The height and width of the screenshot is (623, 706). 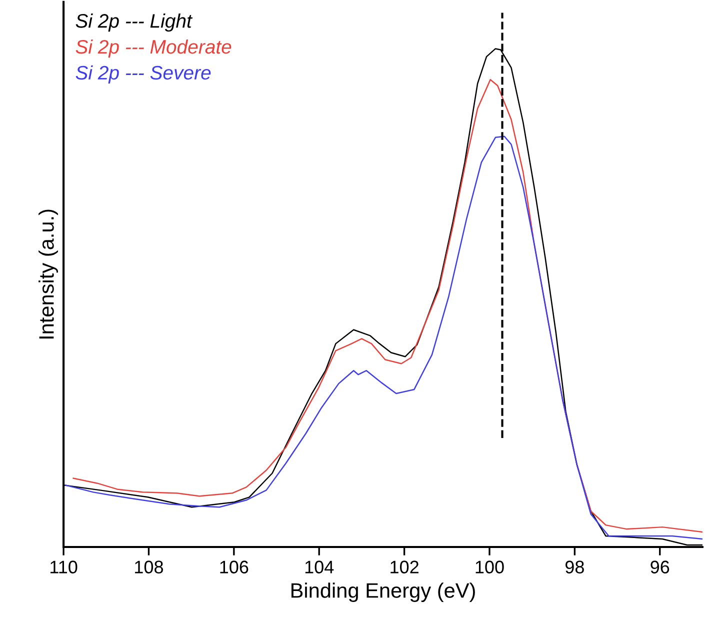 What do you see at coordinates (48, 274) in the screenshot?
I see `y-axis-title: Intensity (a.u.)` at bounding box center [48, 274].